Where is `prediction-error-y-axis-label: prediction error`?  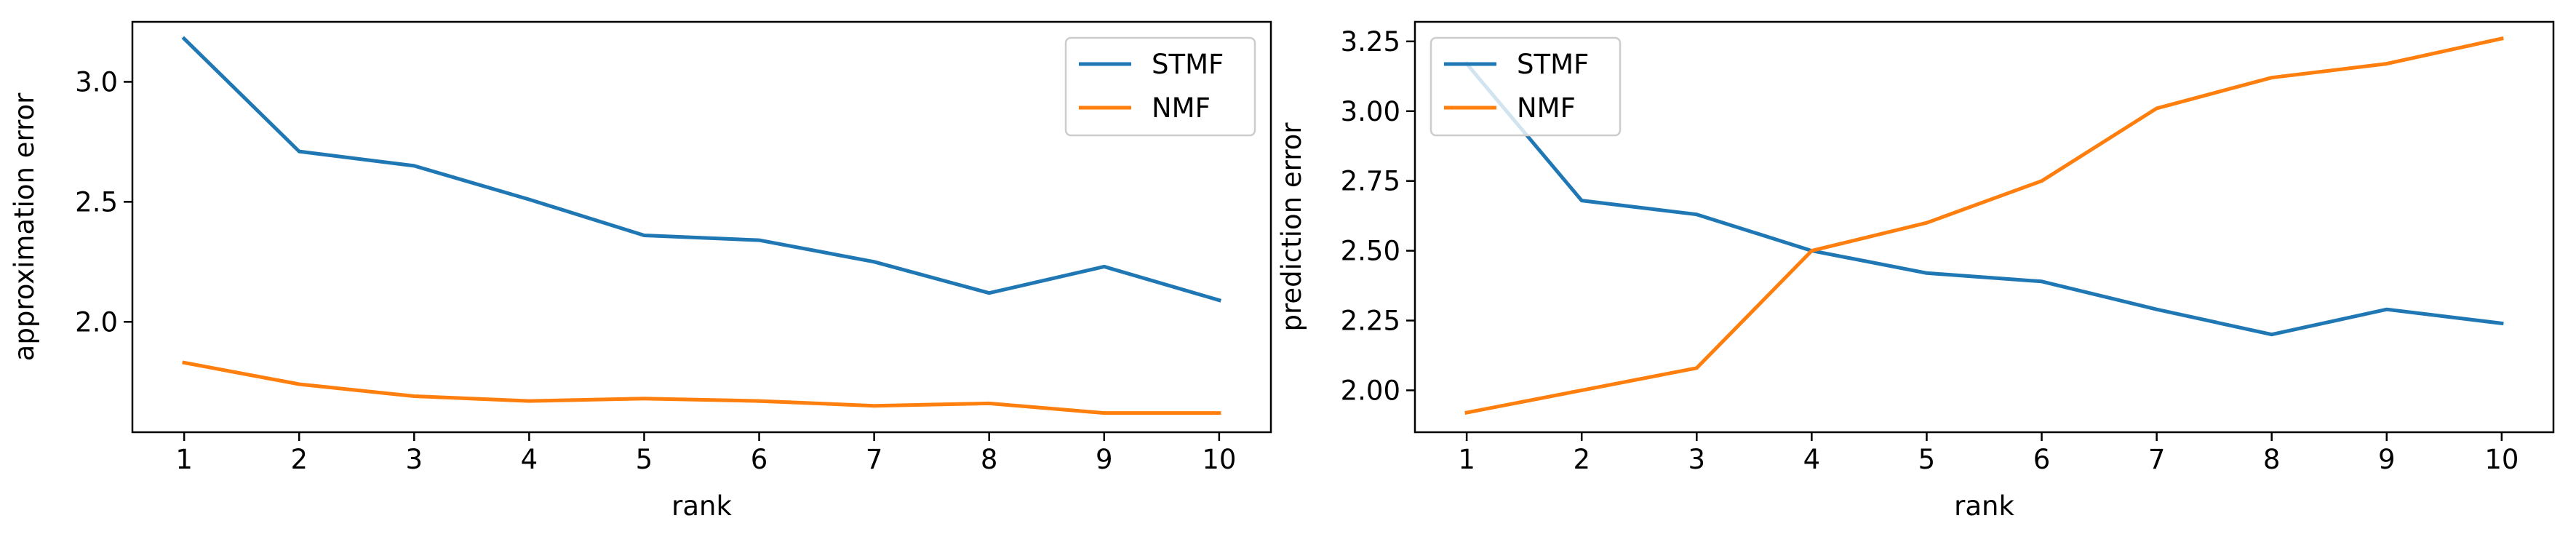 prediction-error-y-axis-label: prediction error is located at coordinates (1291, 227).